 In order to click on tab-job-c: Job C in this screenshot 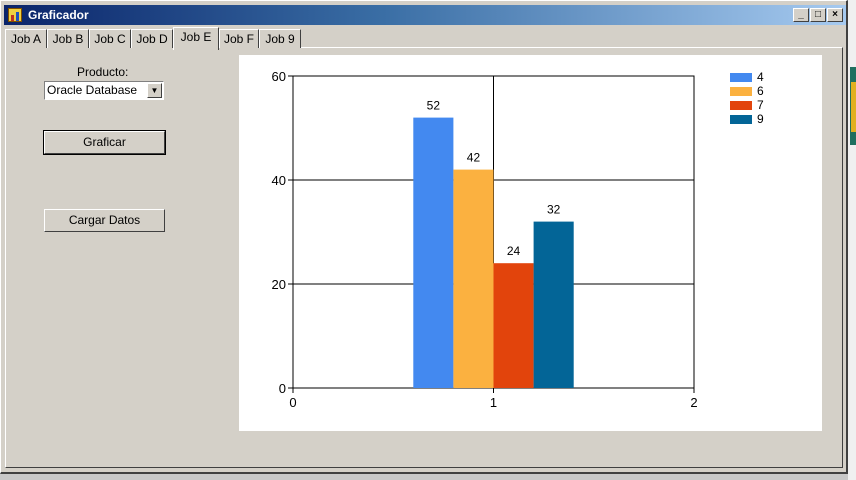, I will do `click(110, 38)`.